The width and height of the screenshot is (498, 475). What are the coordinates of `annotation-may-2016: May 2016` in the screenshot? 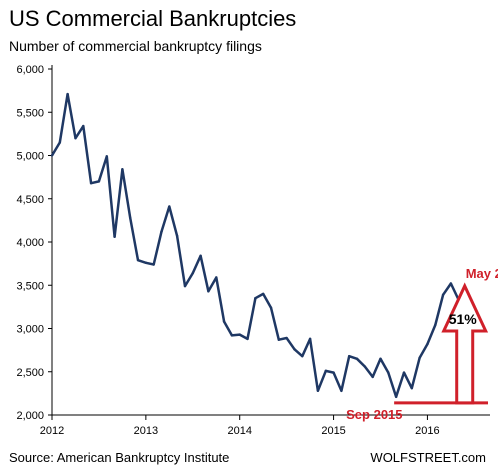 It's located at (482, 273).